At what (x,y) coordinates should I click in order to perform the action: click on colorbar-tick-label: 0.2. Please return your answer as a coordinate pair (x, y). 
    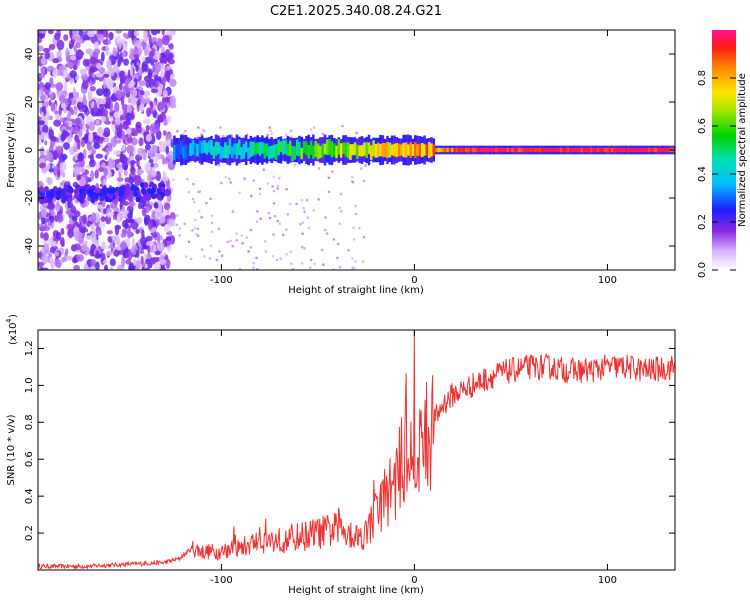
    Looking at the image, I should click on (702, 222).